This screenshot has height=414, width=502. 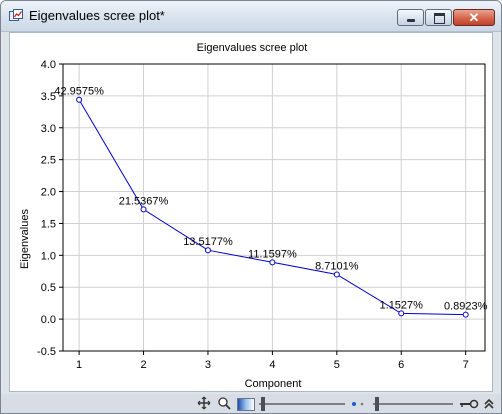 I want to click on key-icon, so click(x=469, y=404).